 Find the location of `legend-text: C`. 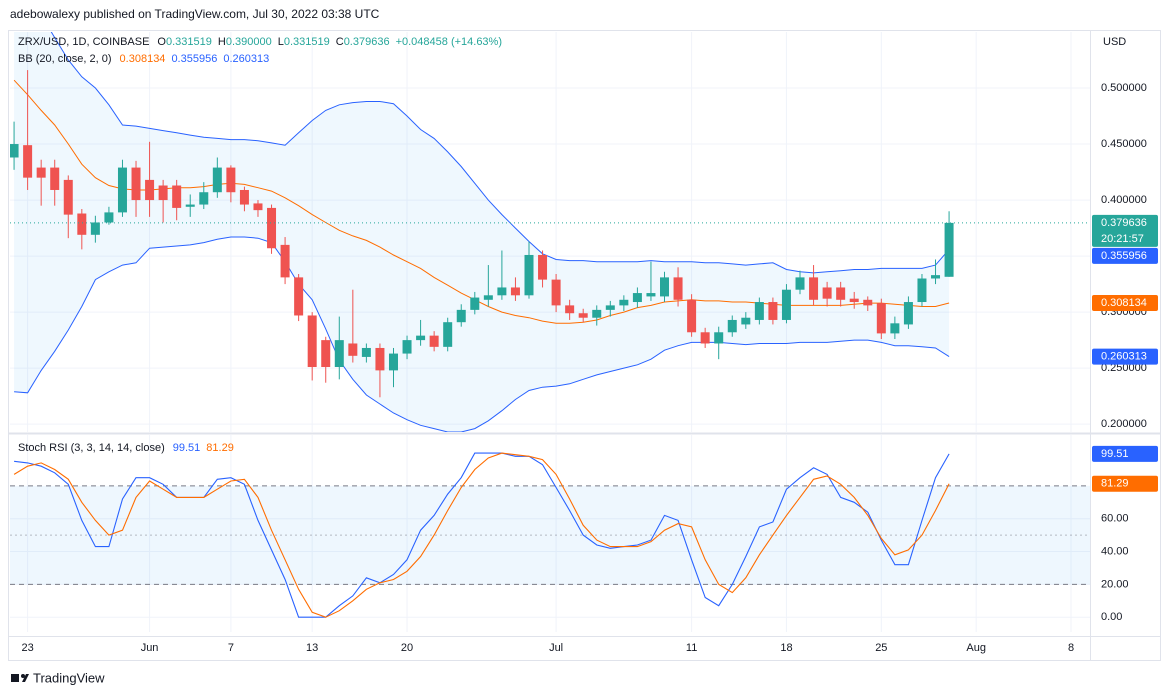

legend-text: C is located at coordinates (340, 42).